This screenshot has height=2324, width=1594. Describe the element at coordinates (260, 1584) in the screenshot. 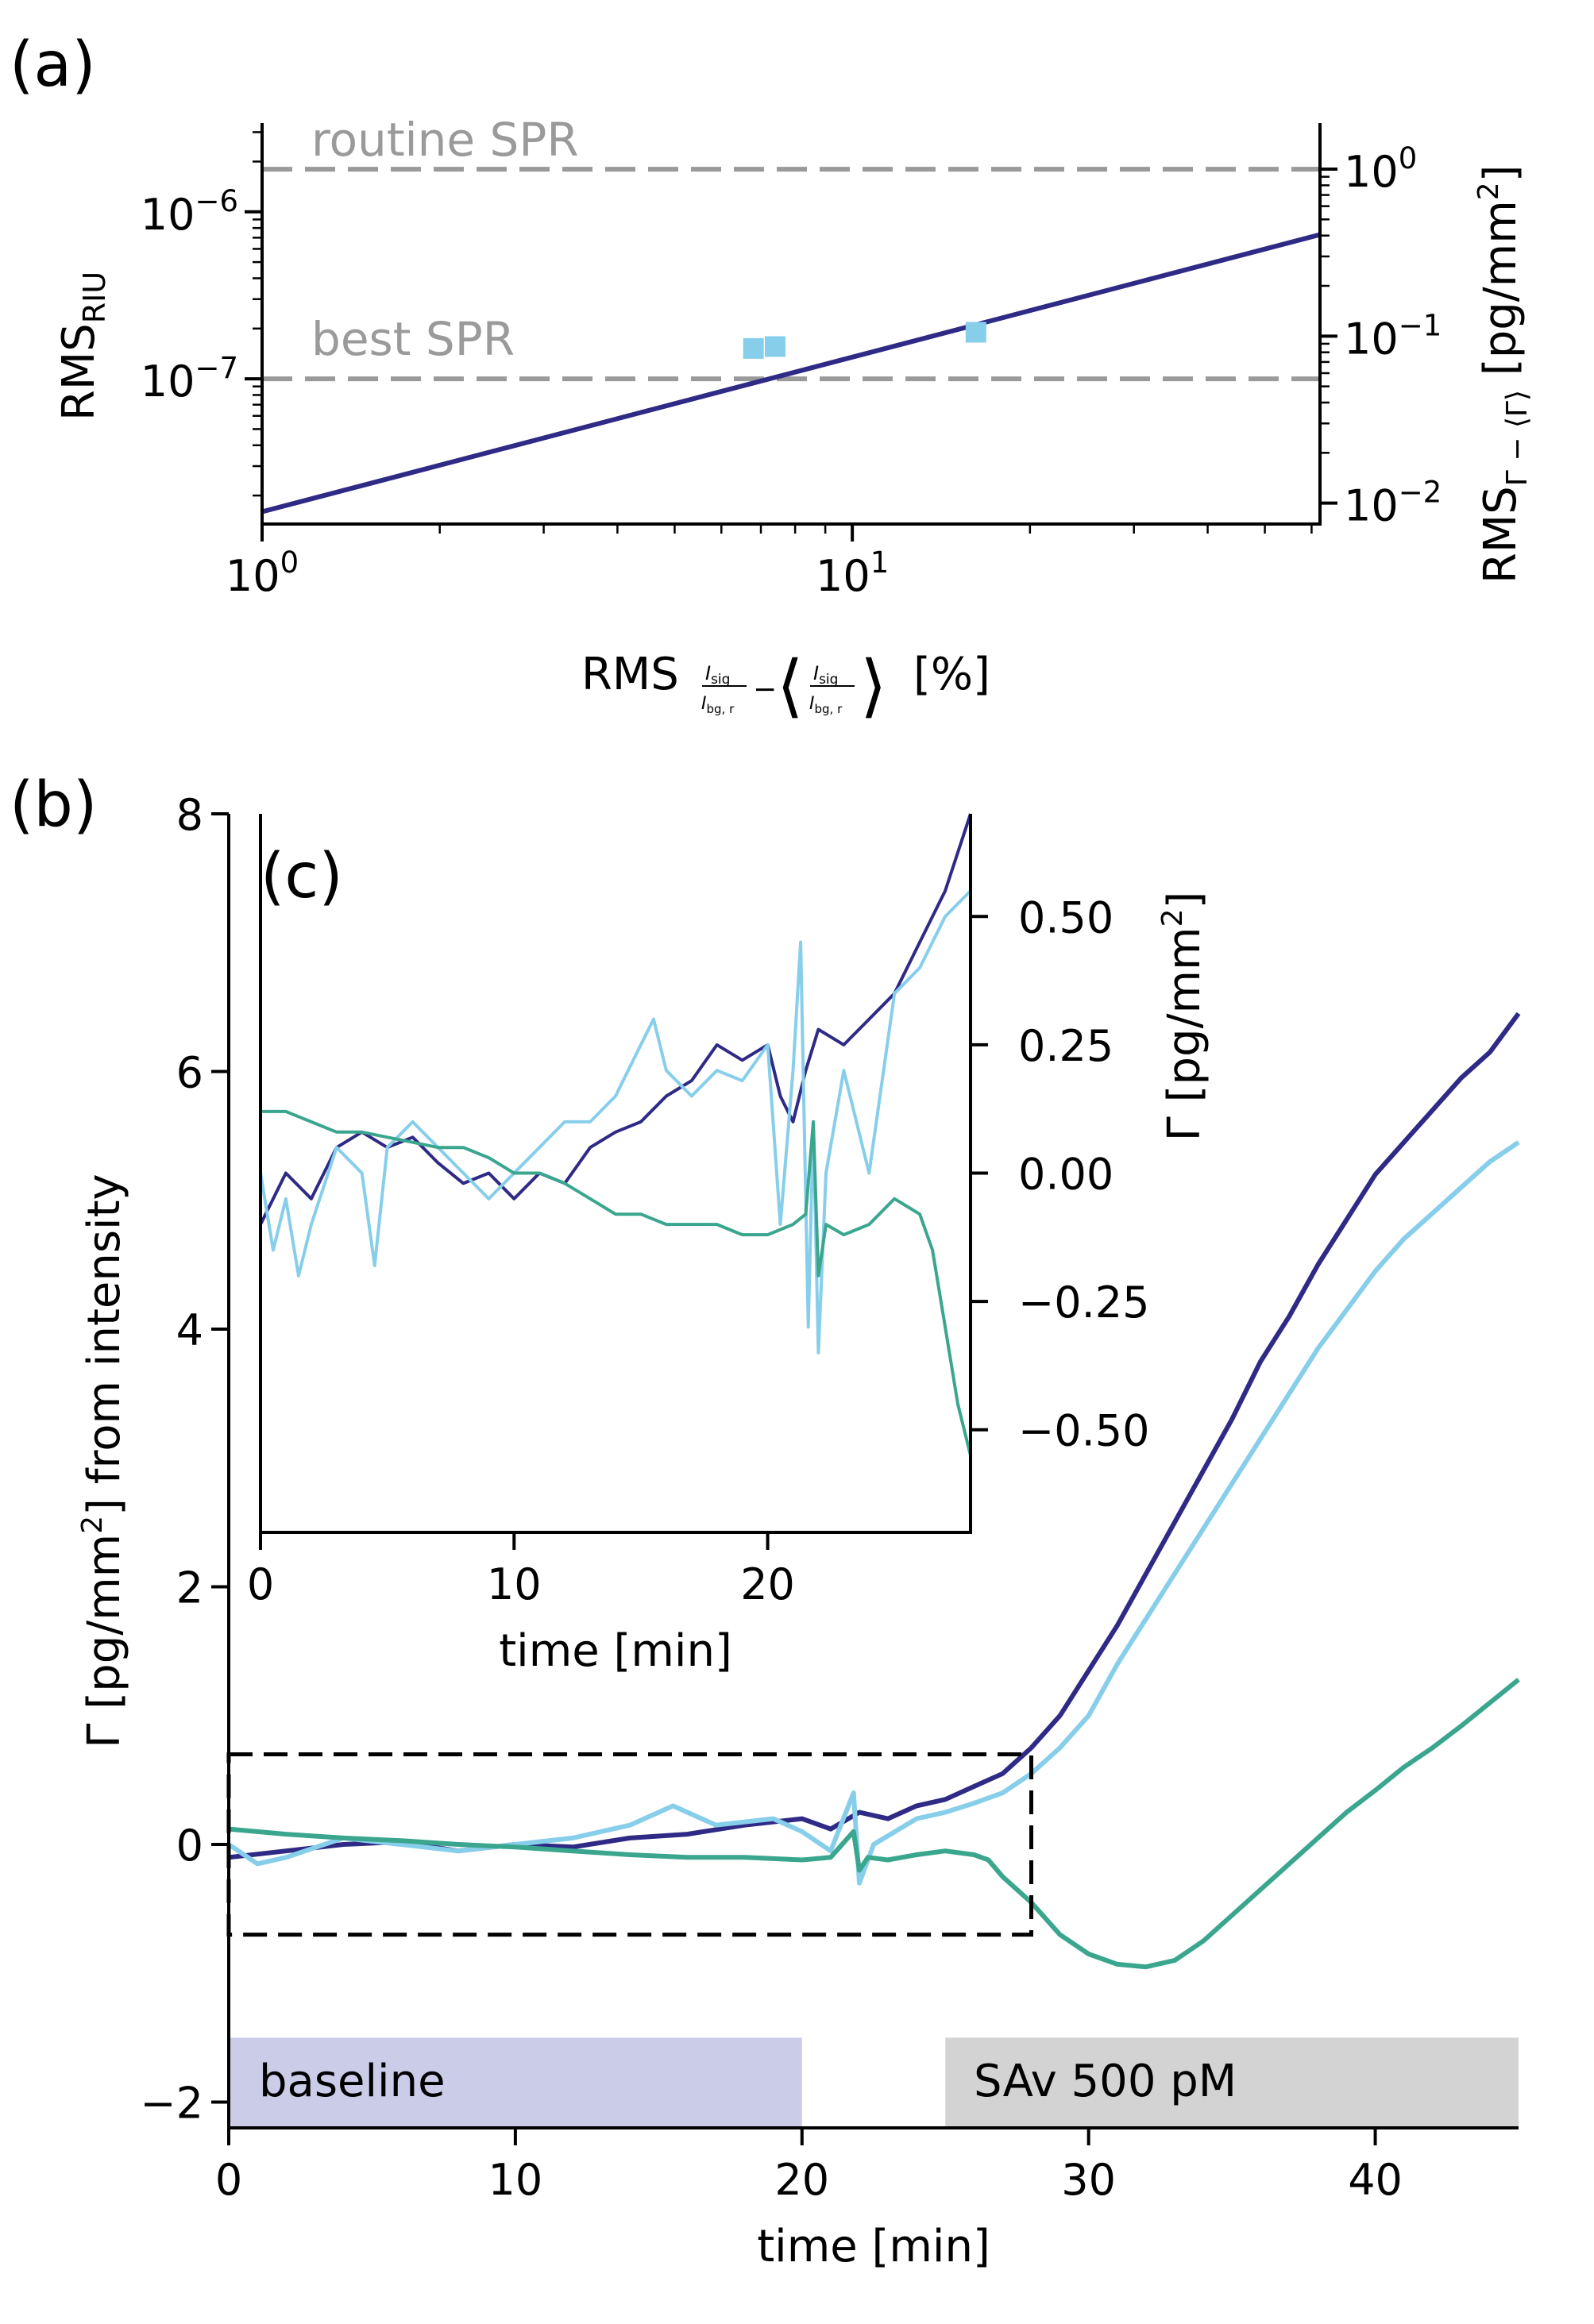

I see `inset-x-tick-label: 0` at that location.